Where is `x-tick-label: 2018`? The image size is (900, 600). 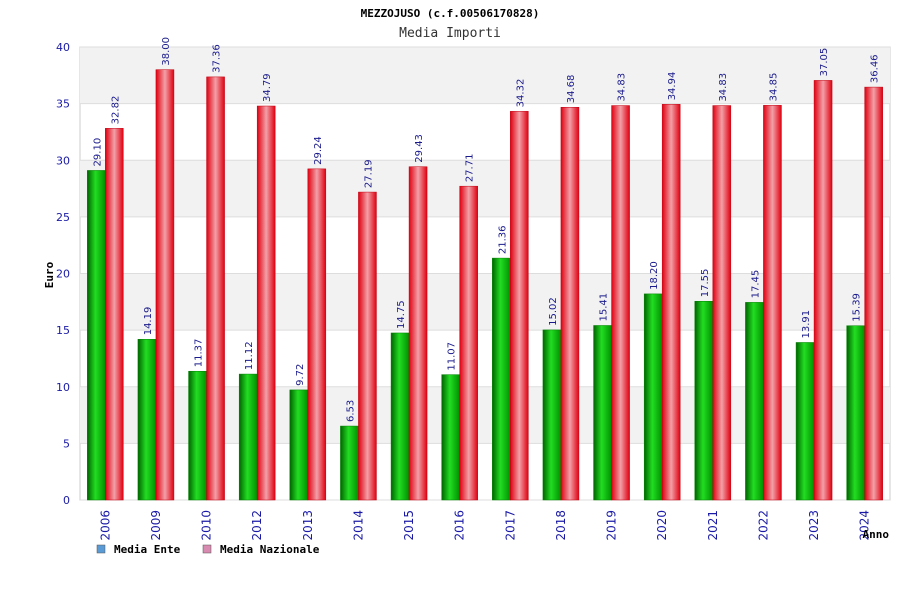 x-tick-label: 2018 is located at coordinates (561, 525).